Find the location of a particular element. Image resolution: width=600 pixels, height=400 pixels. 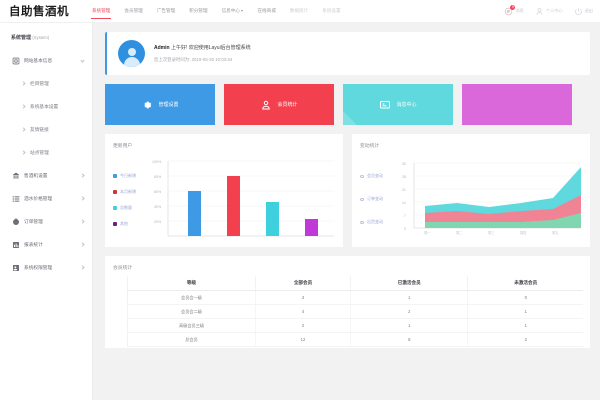

sidebar-item-basic-settings: 系统基本设置 is located at coordinates (46, 106).